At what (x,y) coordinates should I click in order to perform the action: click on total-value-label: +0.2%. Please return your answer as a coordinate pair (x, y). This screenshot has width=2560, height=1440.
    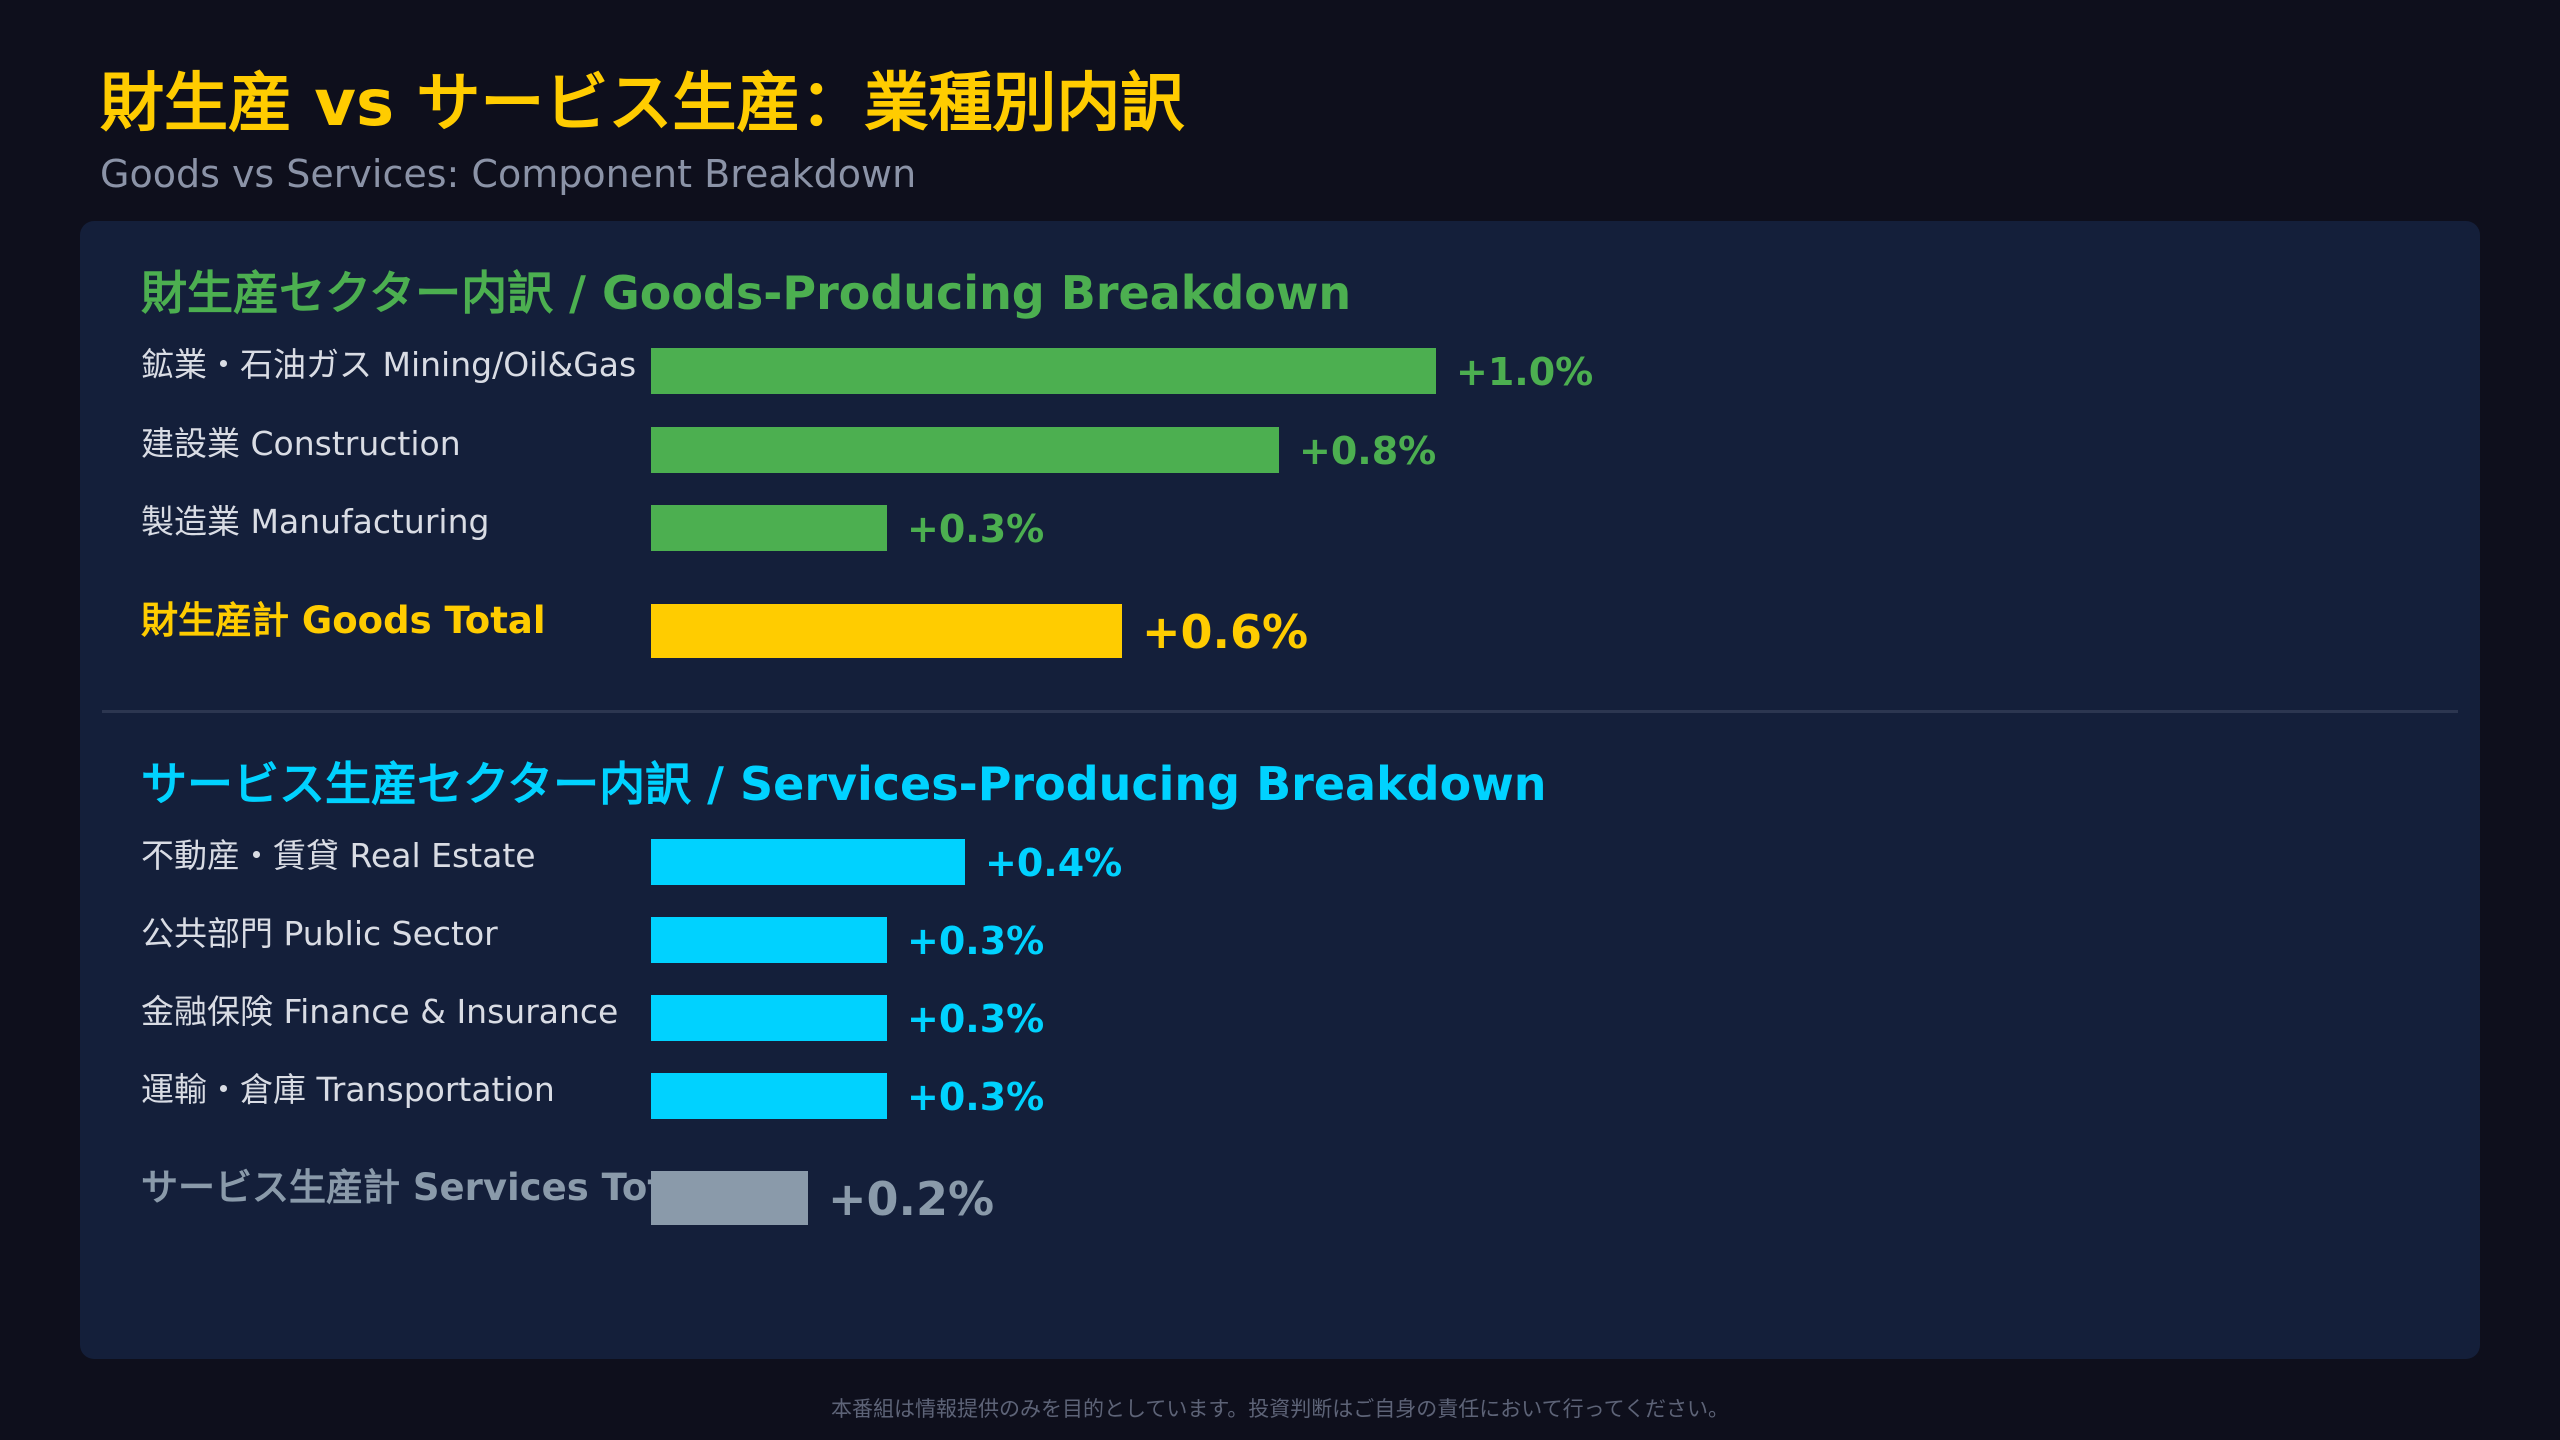
    Looking at the image, I should click on (911, 1199).